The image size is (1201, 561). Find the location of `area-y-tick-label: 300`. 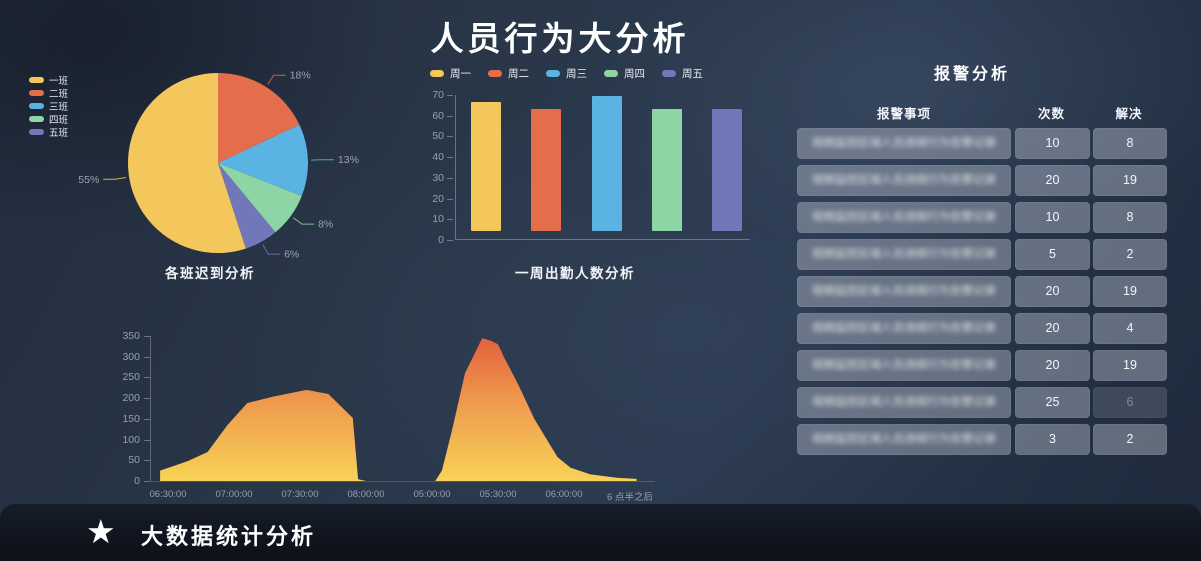

area-y-tick-label: 300 is located at coordinates (131, 356).